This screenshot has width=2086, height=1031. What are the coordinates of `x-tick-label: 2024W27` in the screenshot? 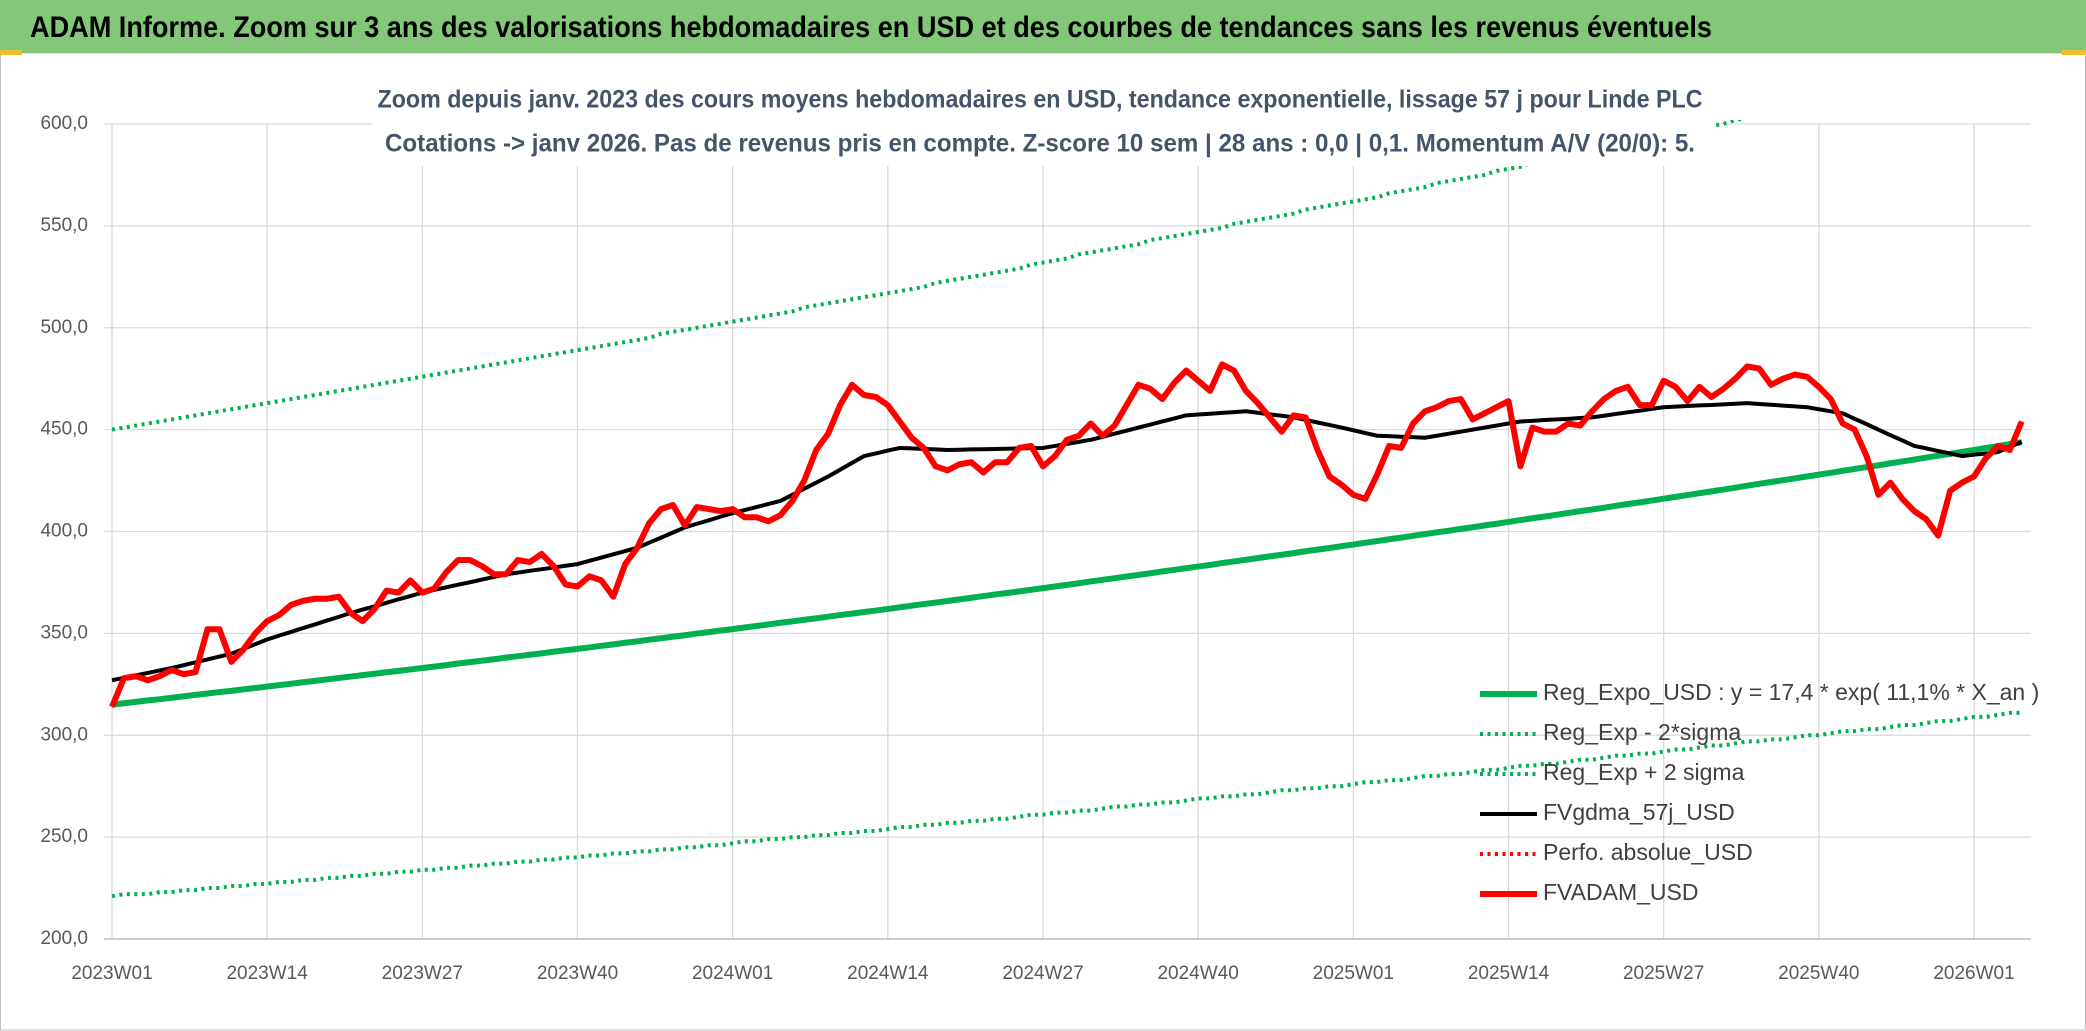 It's located at (1042, 973).